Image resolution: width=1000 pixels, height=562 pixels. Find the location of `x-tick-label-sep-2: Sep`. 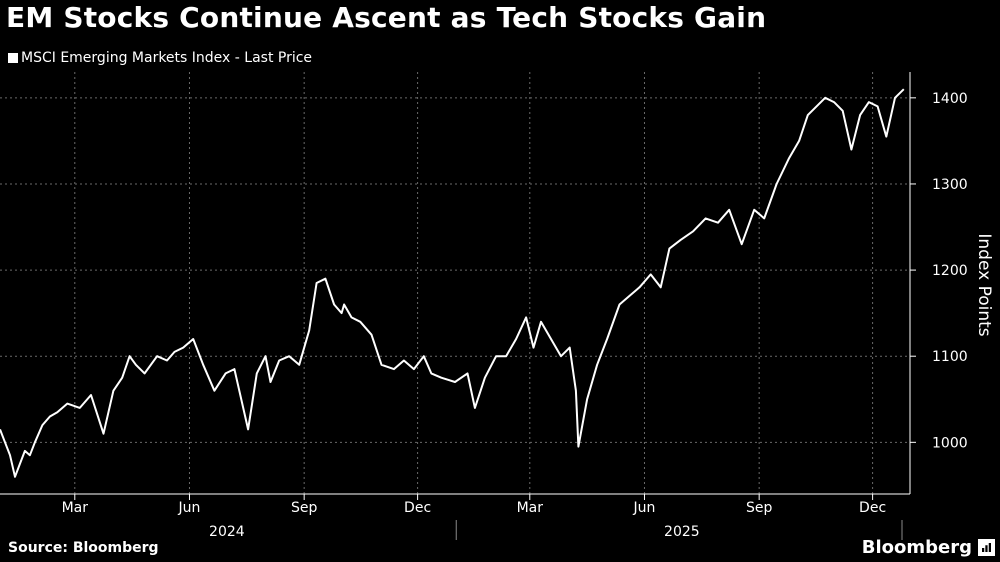

x-tick-label-sep-2: Sep is located at coordinates (304, 508).